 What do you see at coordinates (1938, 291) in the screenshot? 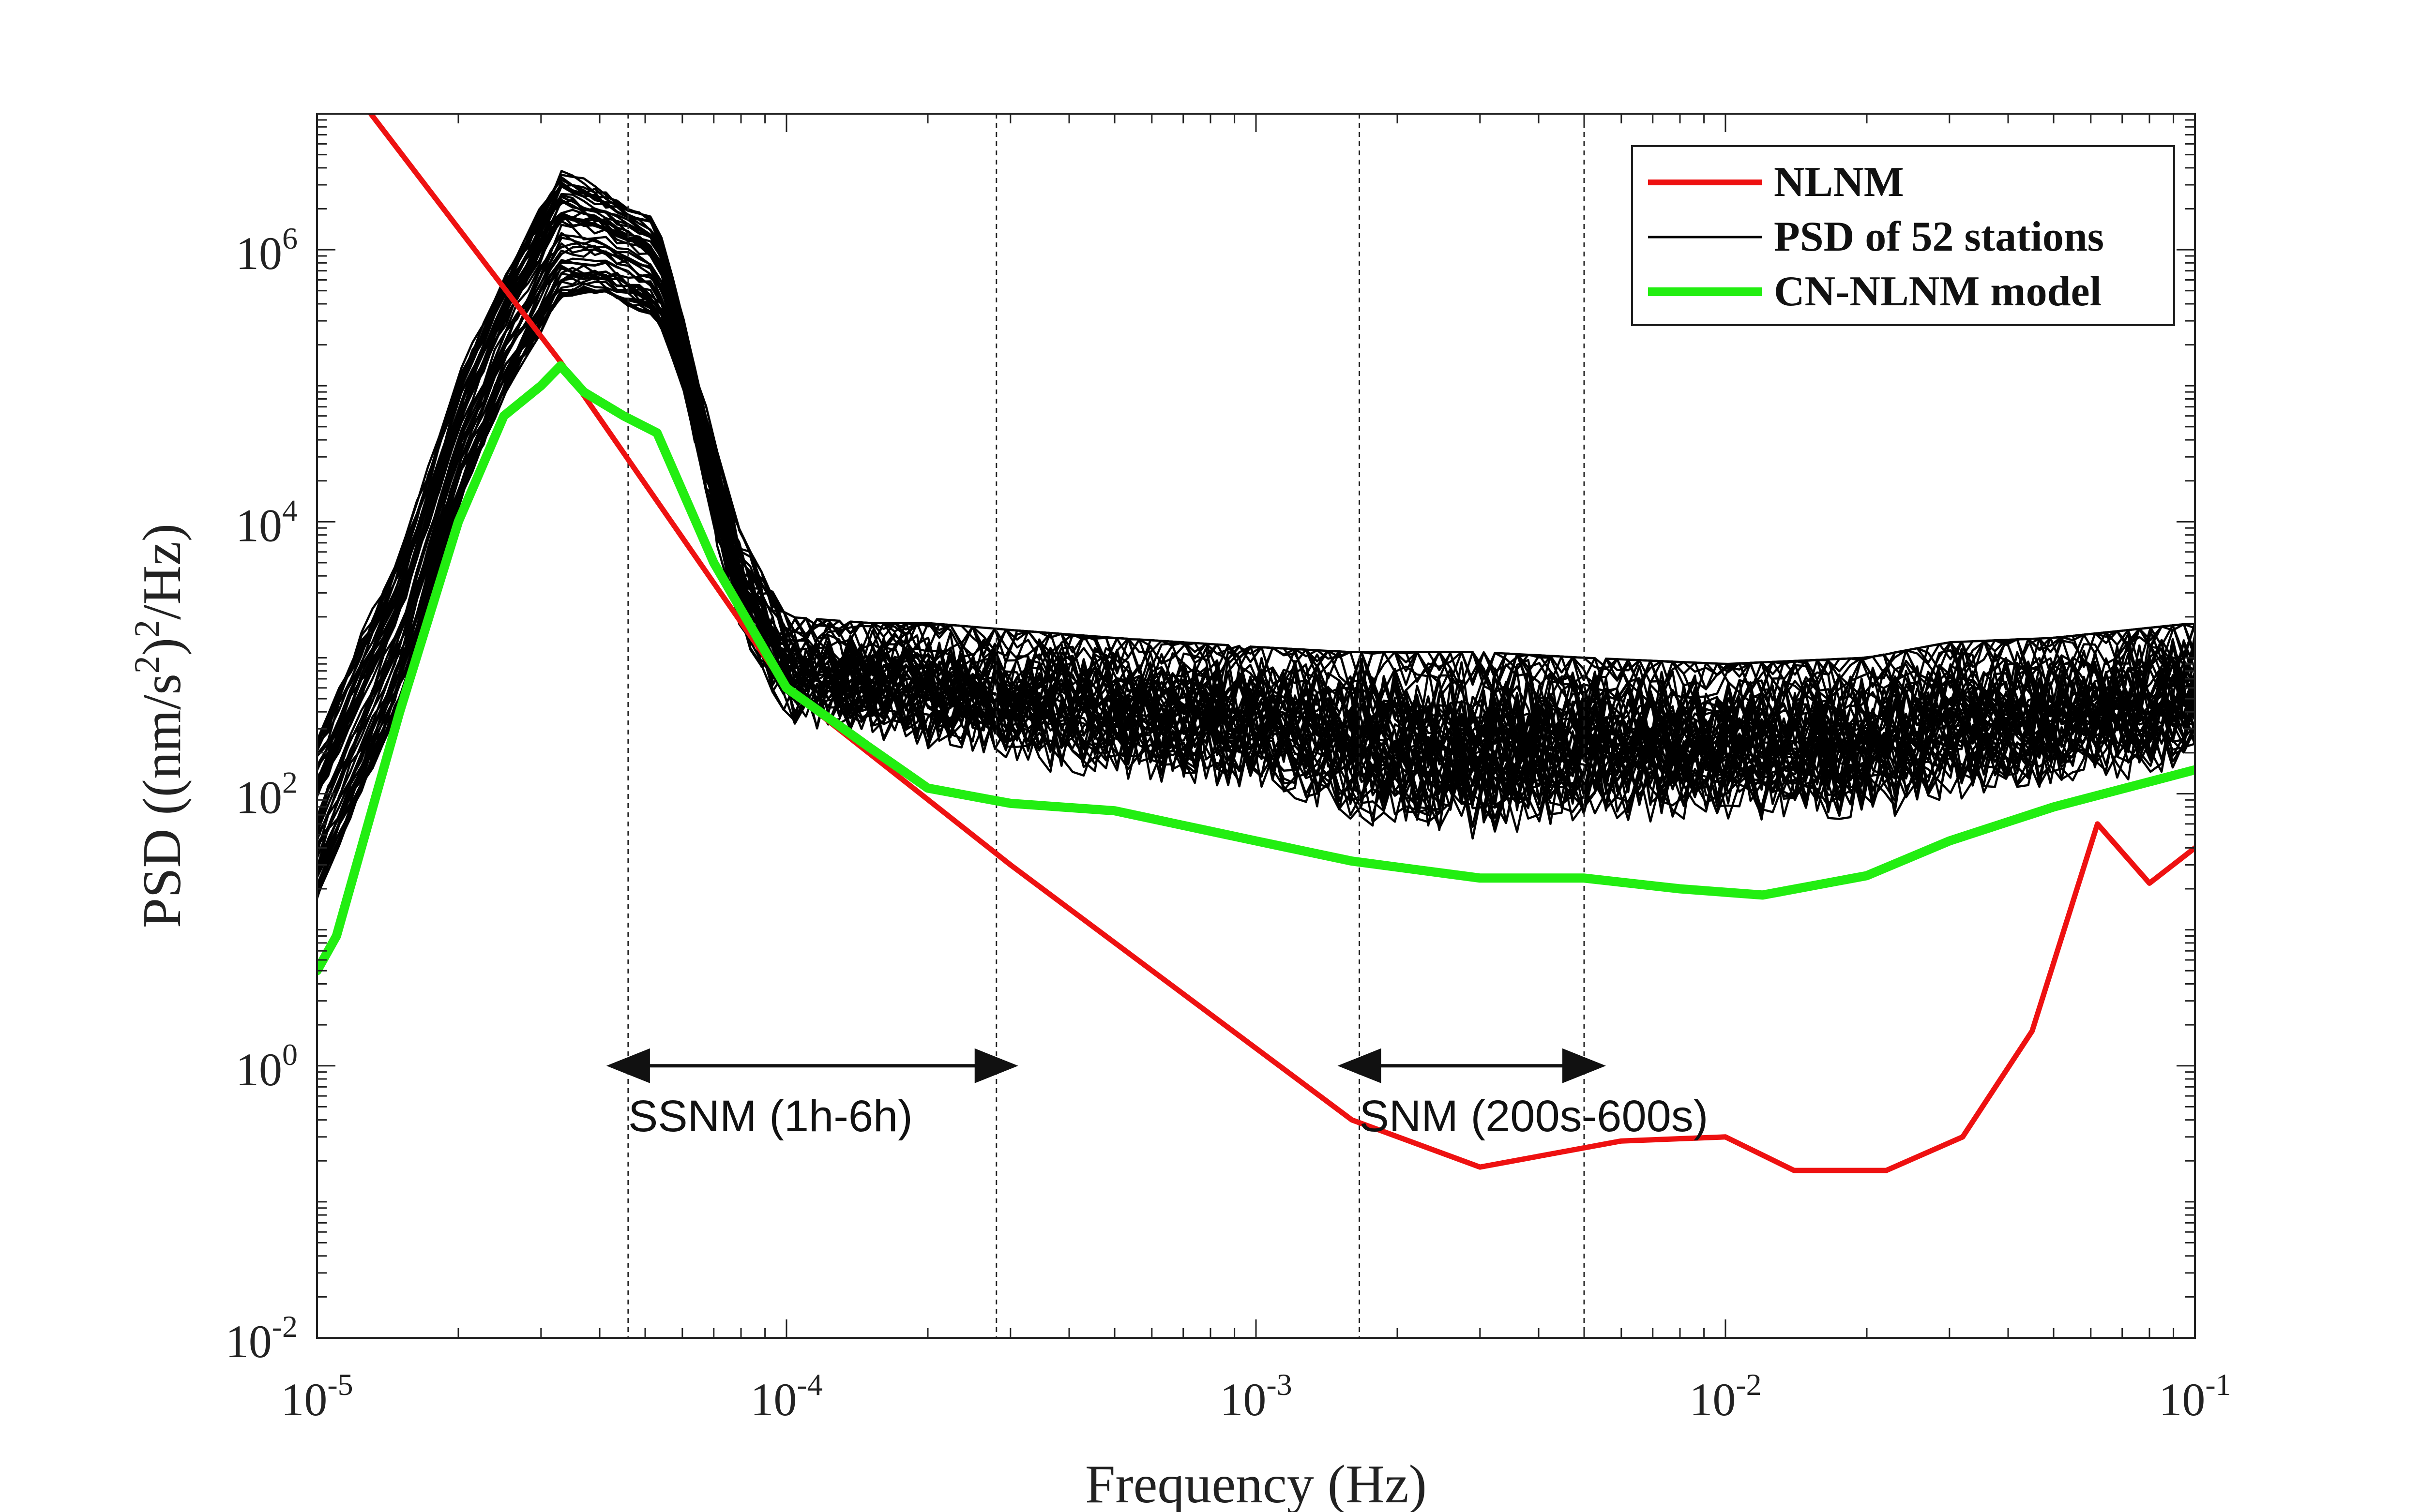
I see `legend-label-model: CN-NLNM model` at bounding box center [1938, 291].